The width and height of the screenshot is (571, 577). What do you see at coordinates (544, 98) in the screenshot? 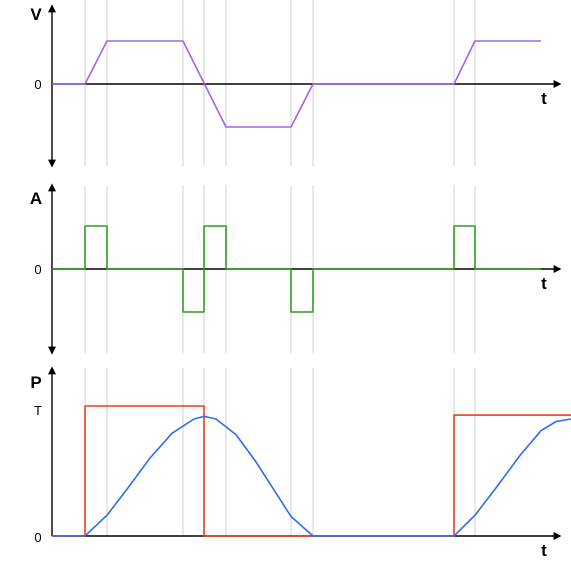
I see `velocity-x-label: t` at bounding box center [544, 98].